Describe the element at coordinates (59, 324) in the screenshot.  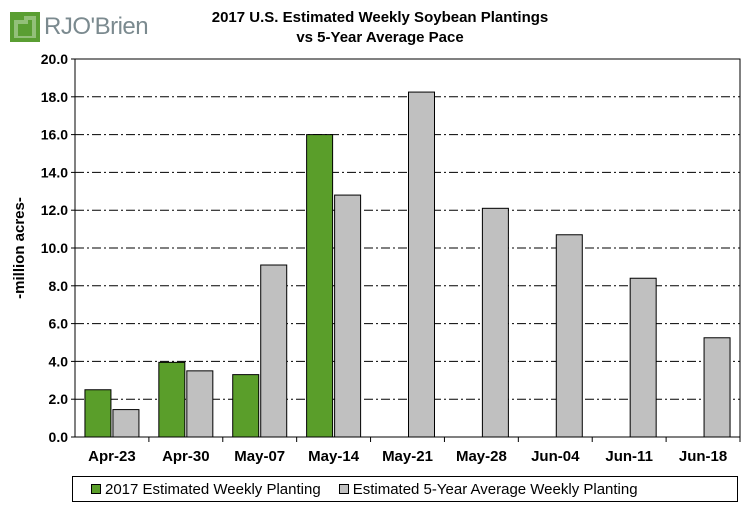
I see `y-tick-label: 6.0` at that location.